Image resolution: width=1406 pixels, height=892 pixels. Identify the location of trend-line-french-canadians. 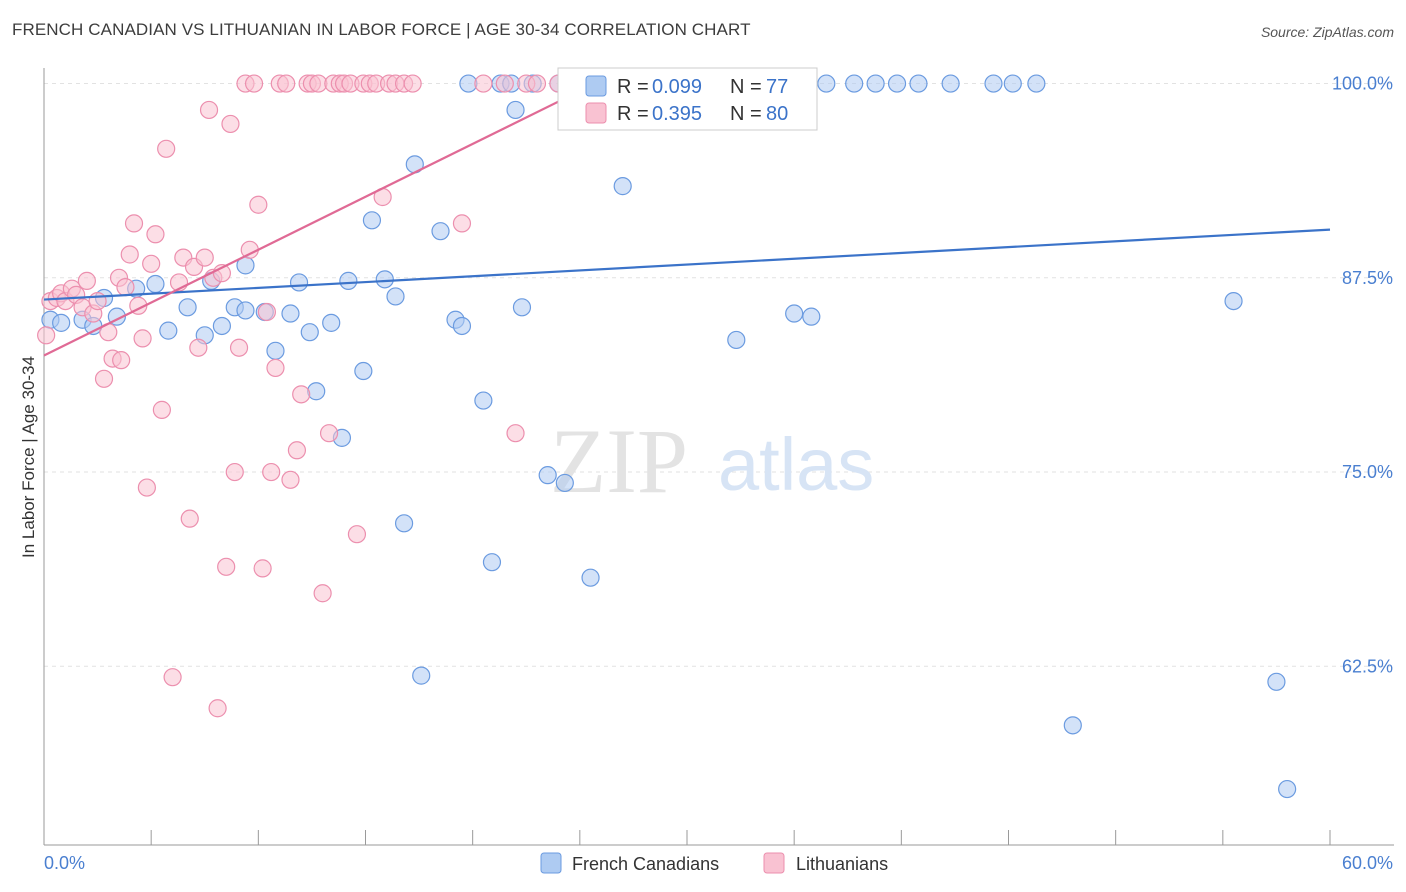
(687, 264).